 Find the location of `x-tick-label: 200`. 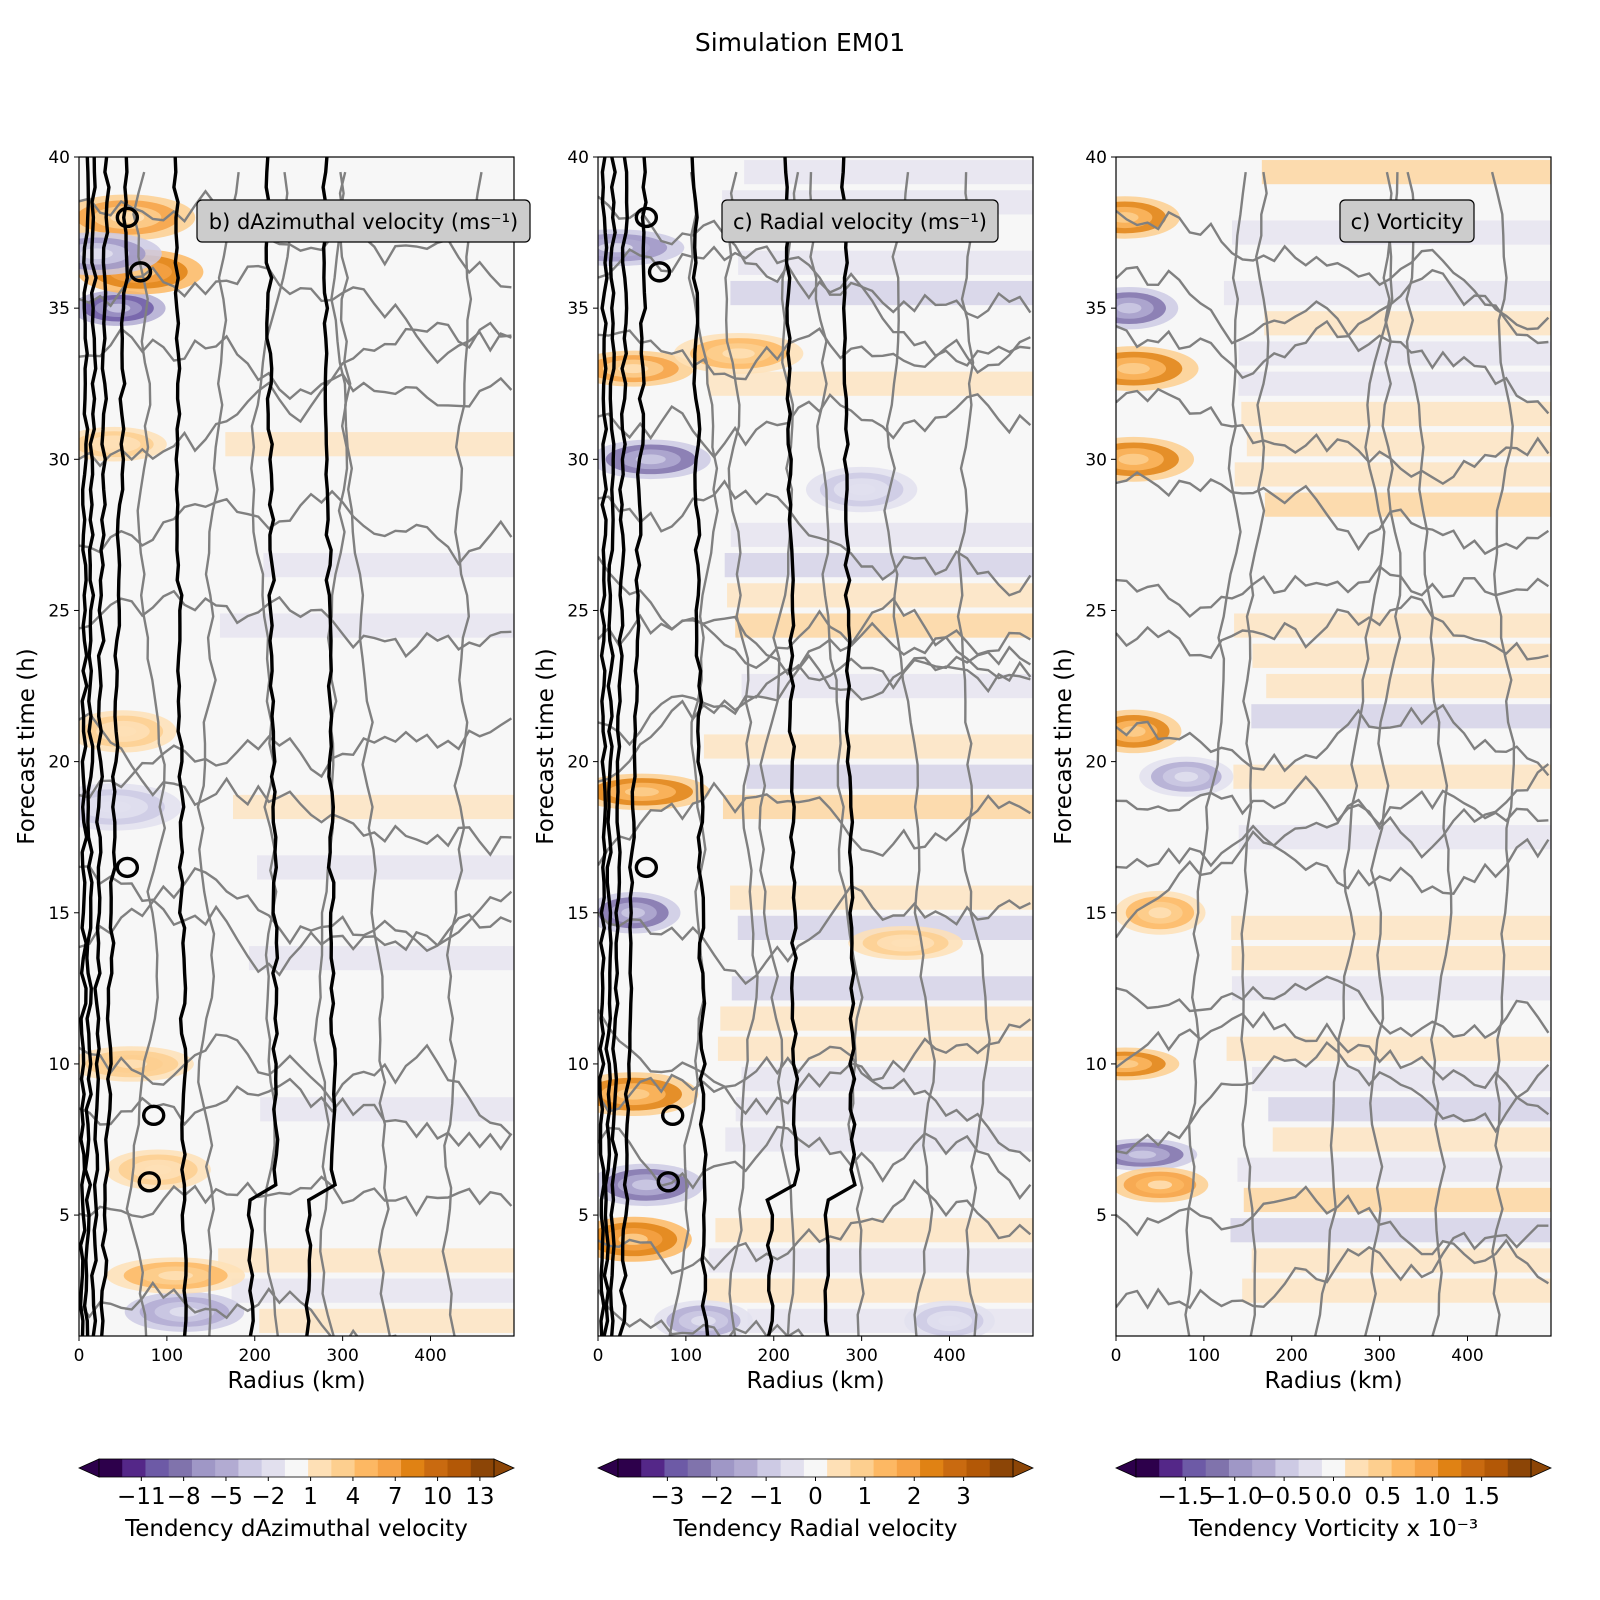

x-tick-label: 200 is located at coordinates (774, 1356).